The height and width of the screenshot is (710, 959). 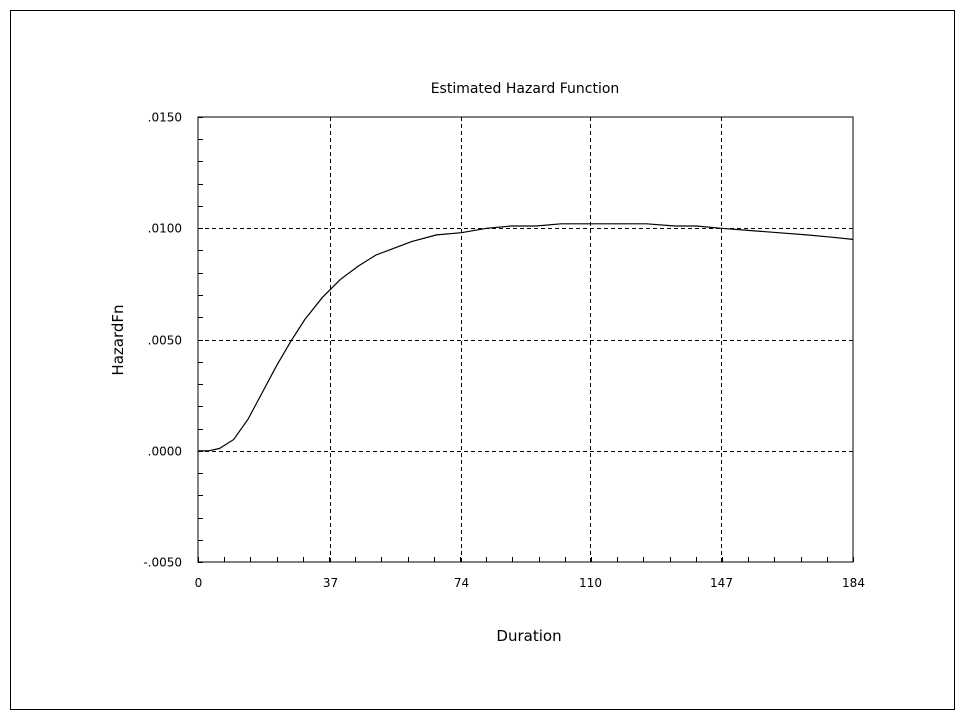 What do you see at coordinates (118, 339) in the screenshot?
I see `y-axis-label: HazardFn` at bounding box center [118, 339].